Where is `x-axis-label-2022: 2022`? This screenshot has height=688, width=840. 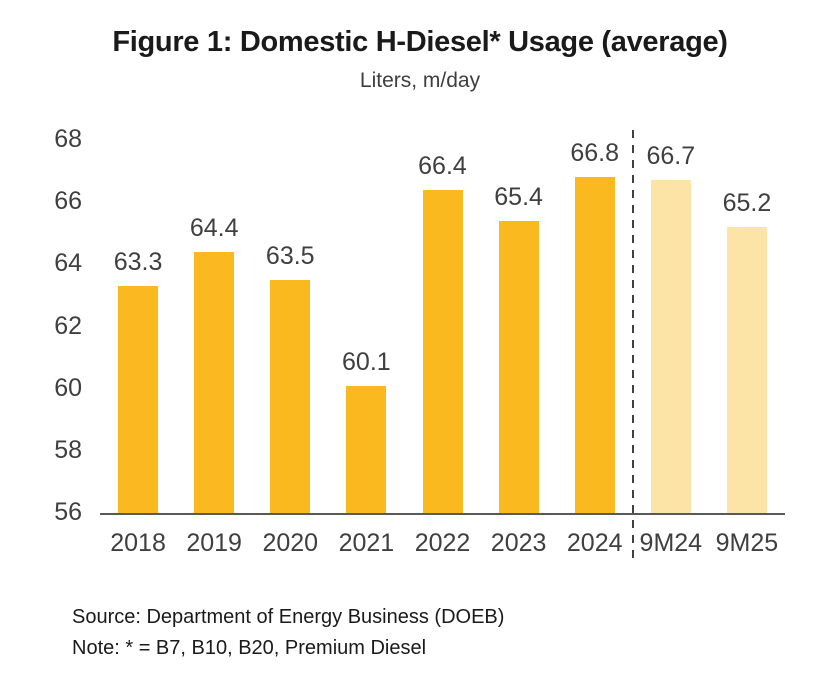
x-axis-label-2022: 2022 is located at coordinates (442, 543).